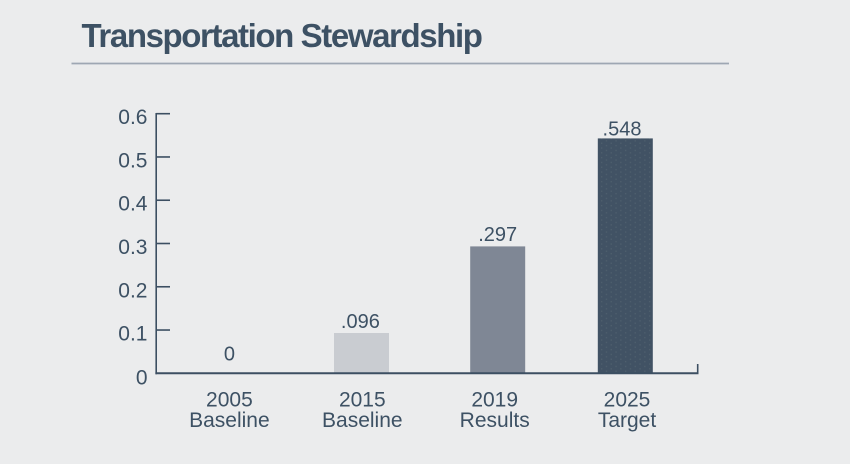  Describe the element at coordinates (132, 161) in the screenshot. I see `svg-text: 0.5` at that location.